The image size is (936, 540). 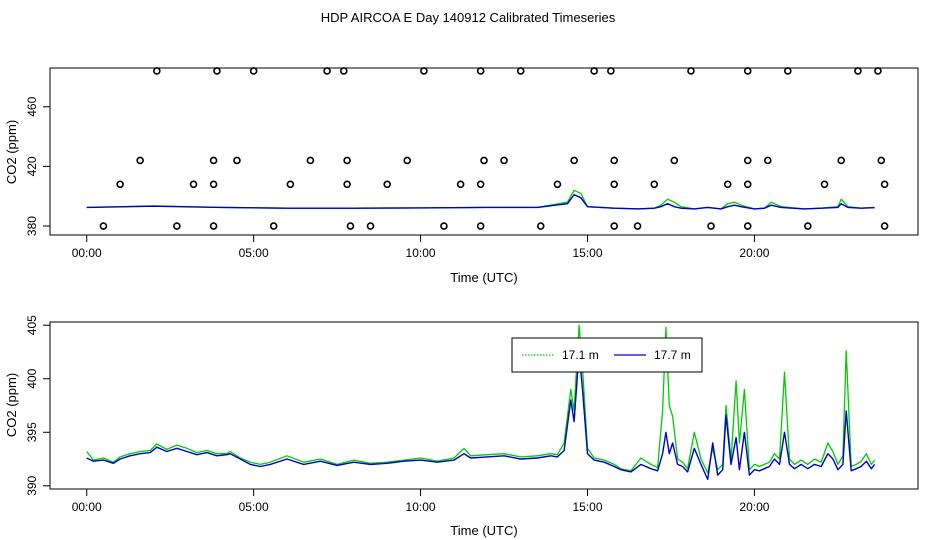 I want to click on top-y-axis-label: CO2 (ppm), so click(x=11, y=152).